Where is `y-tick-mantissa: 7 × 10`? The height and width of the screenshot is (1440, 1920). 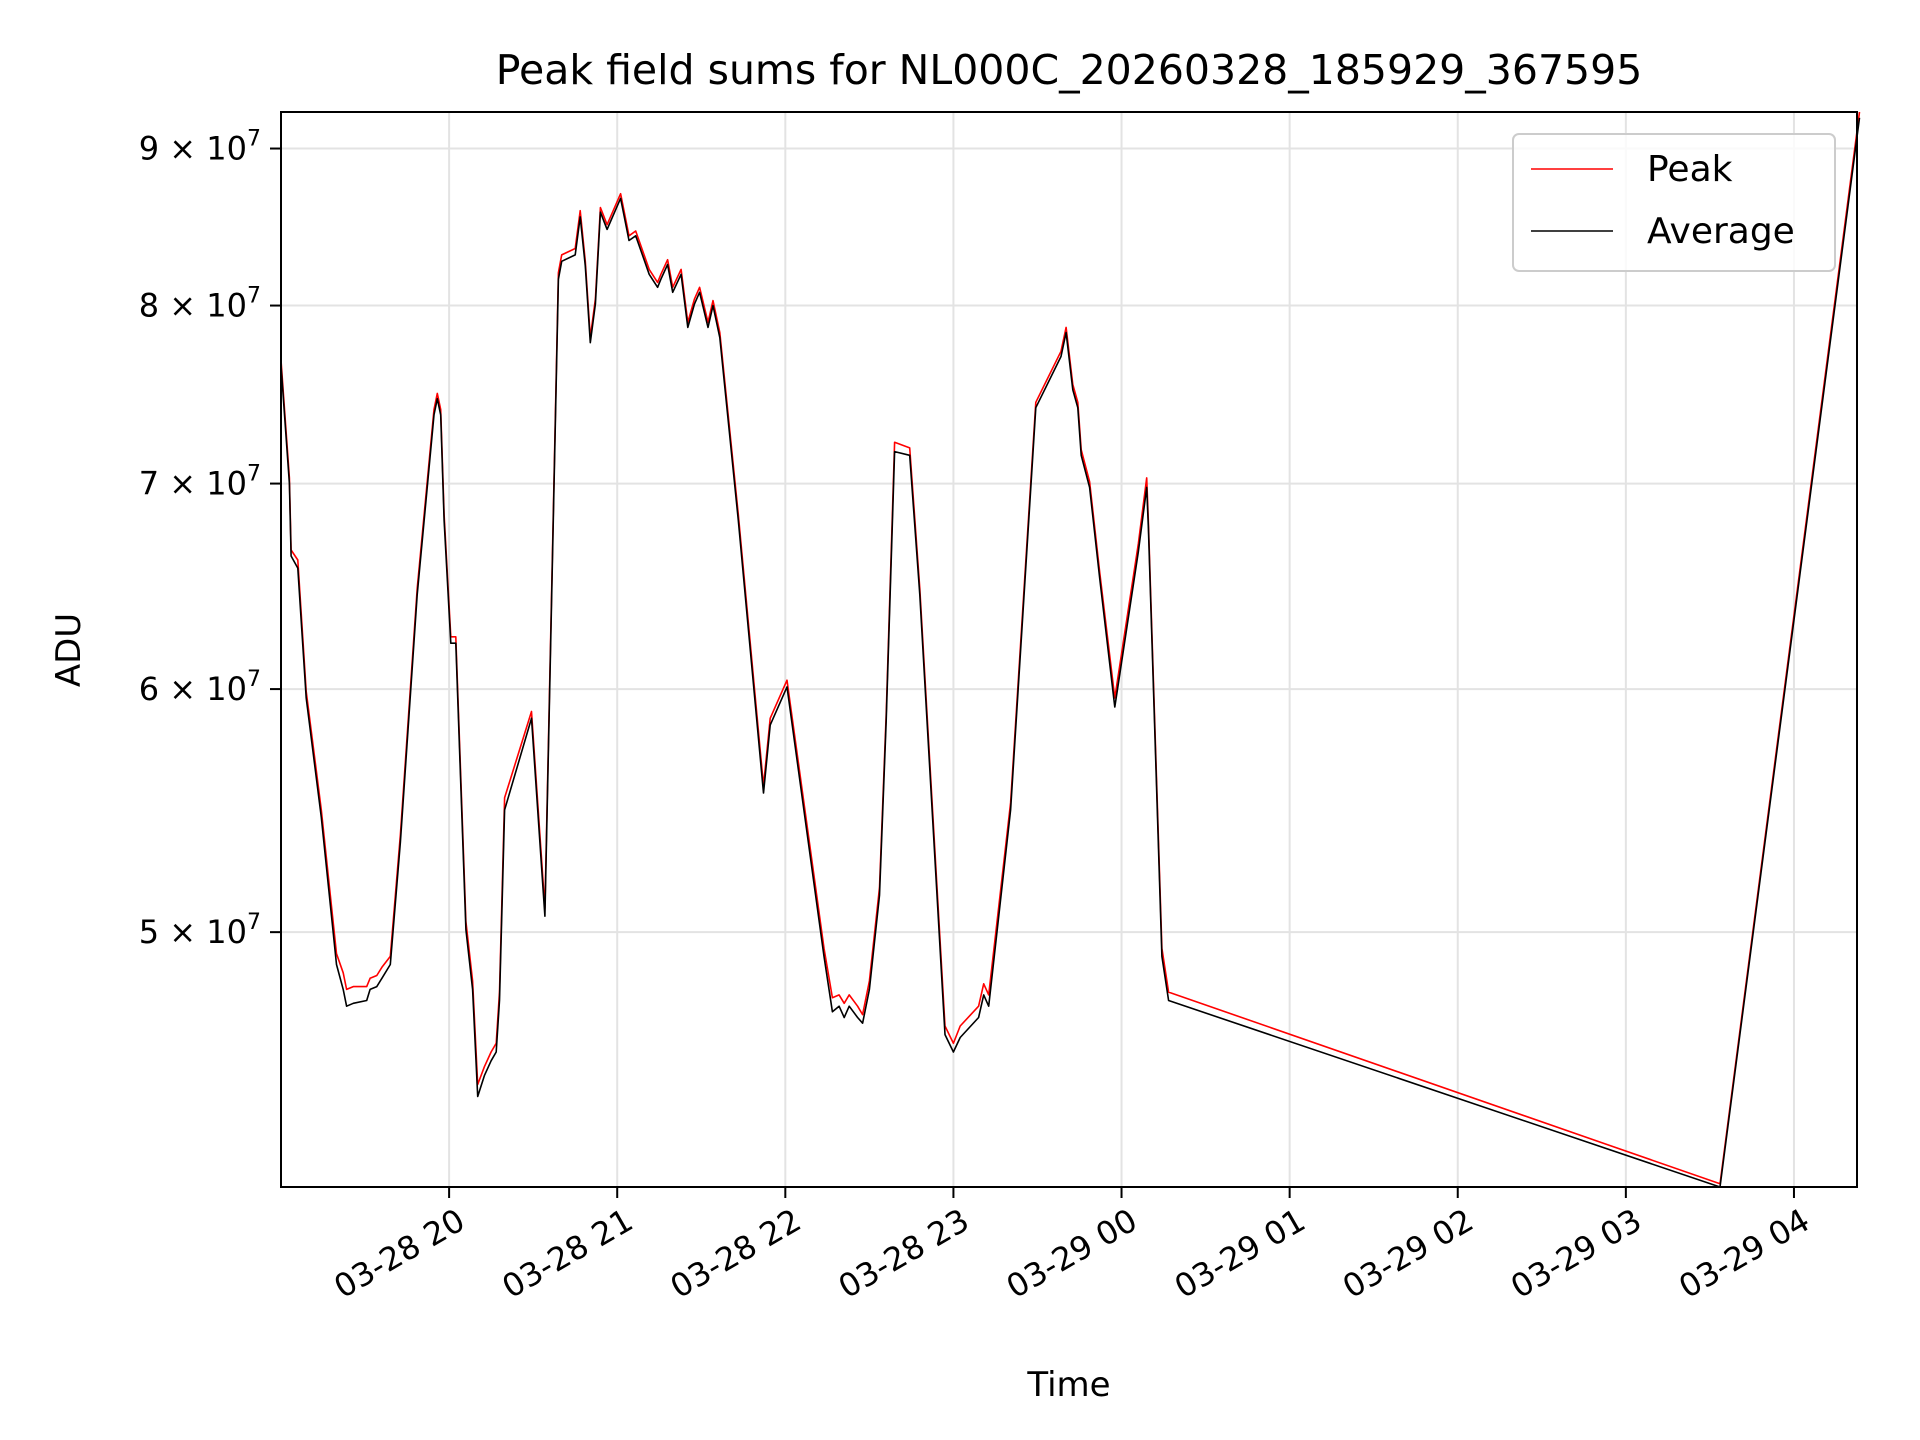 y-tick-mantissa: 7 × 10 is located at coordinates (193, 484).